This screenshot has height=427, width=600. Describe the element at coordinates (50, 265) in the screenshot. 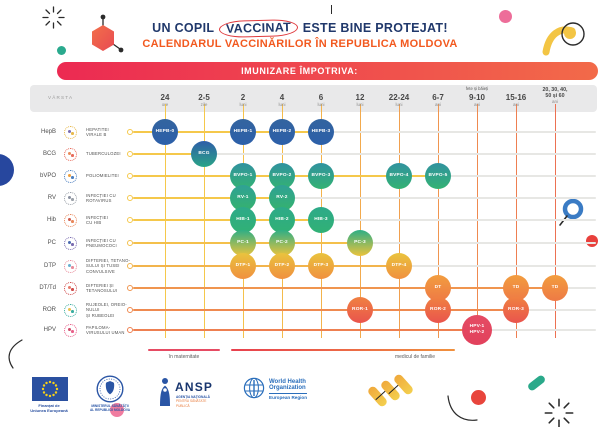

I see `vaccine-code-label: DTP` at that location.